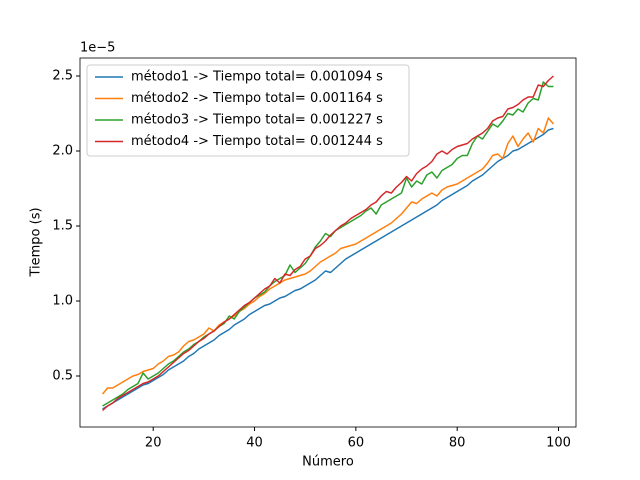 This screenshot has width=640, height=480. I want to click on y-tick-label: 1.0, so click(62, 301).